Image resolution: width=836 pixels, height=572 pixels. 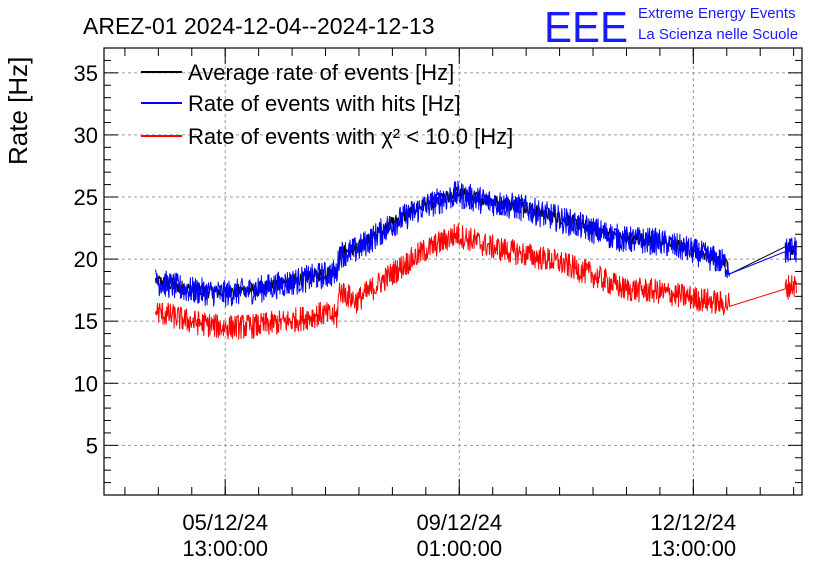 What do you see at coordinates (459, 548) in the screenshot?
I see `x-tick-label: 01:00:00` at bounding box center [459, 548].